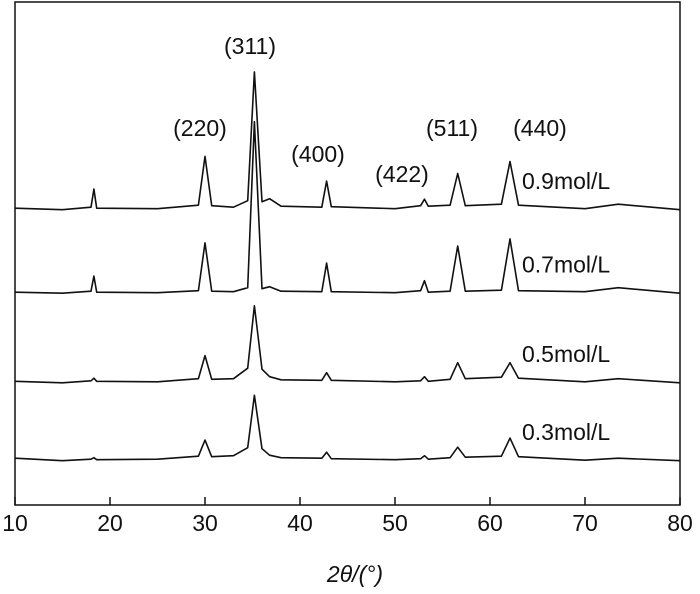 Image resolution: width=700 pixels, height=594 pixels. What do you see at coordinates (680, 523) in the screenshot?
I see `x-tick-label: 80` at bounding box center [680, 523].